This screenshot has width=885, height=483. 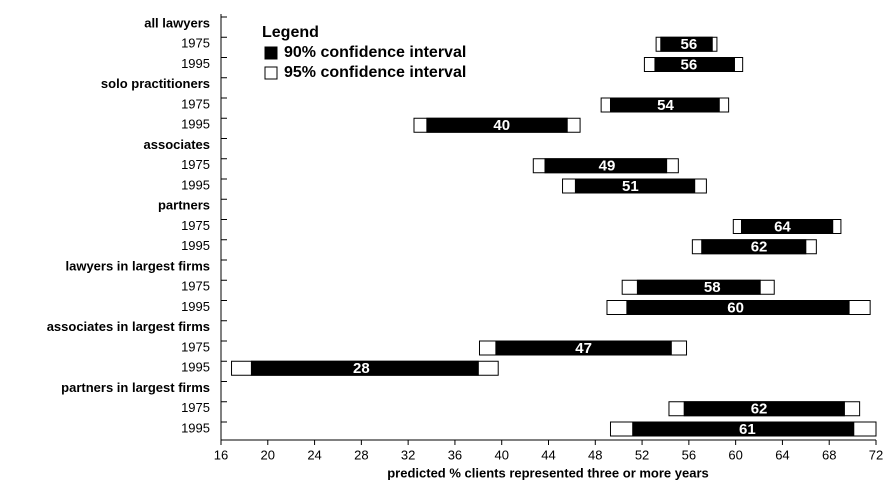 I want to click on value-label: 61, so click(x=747, y=429).